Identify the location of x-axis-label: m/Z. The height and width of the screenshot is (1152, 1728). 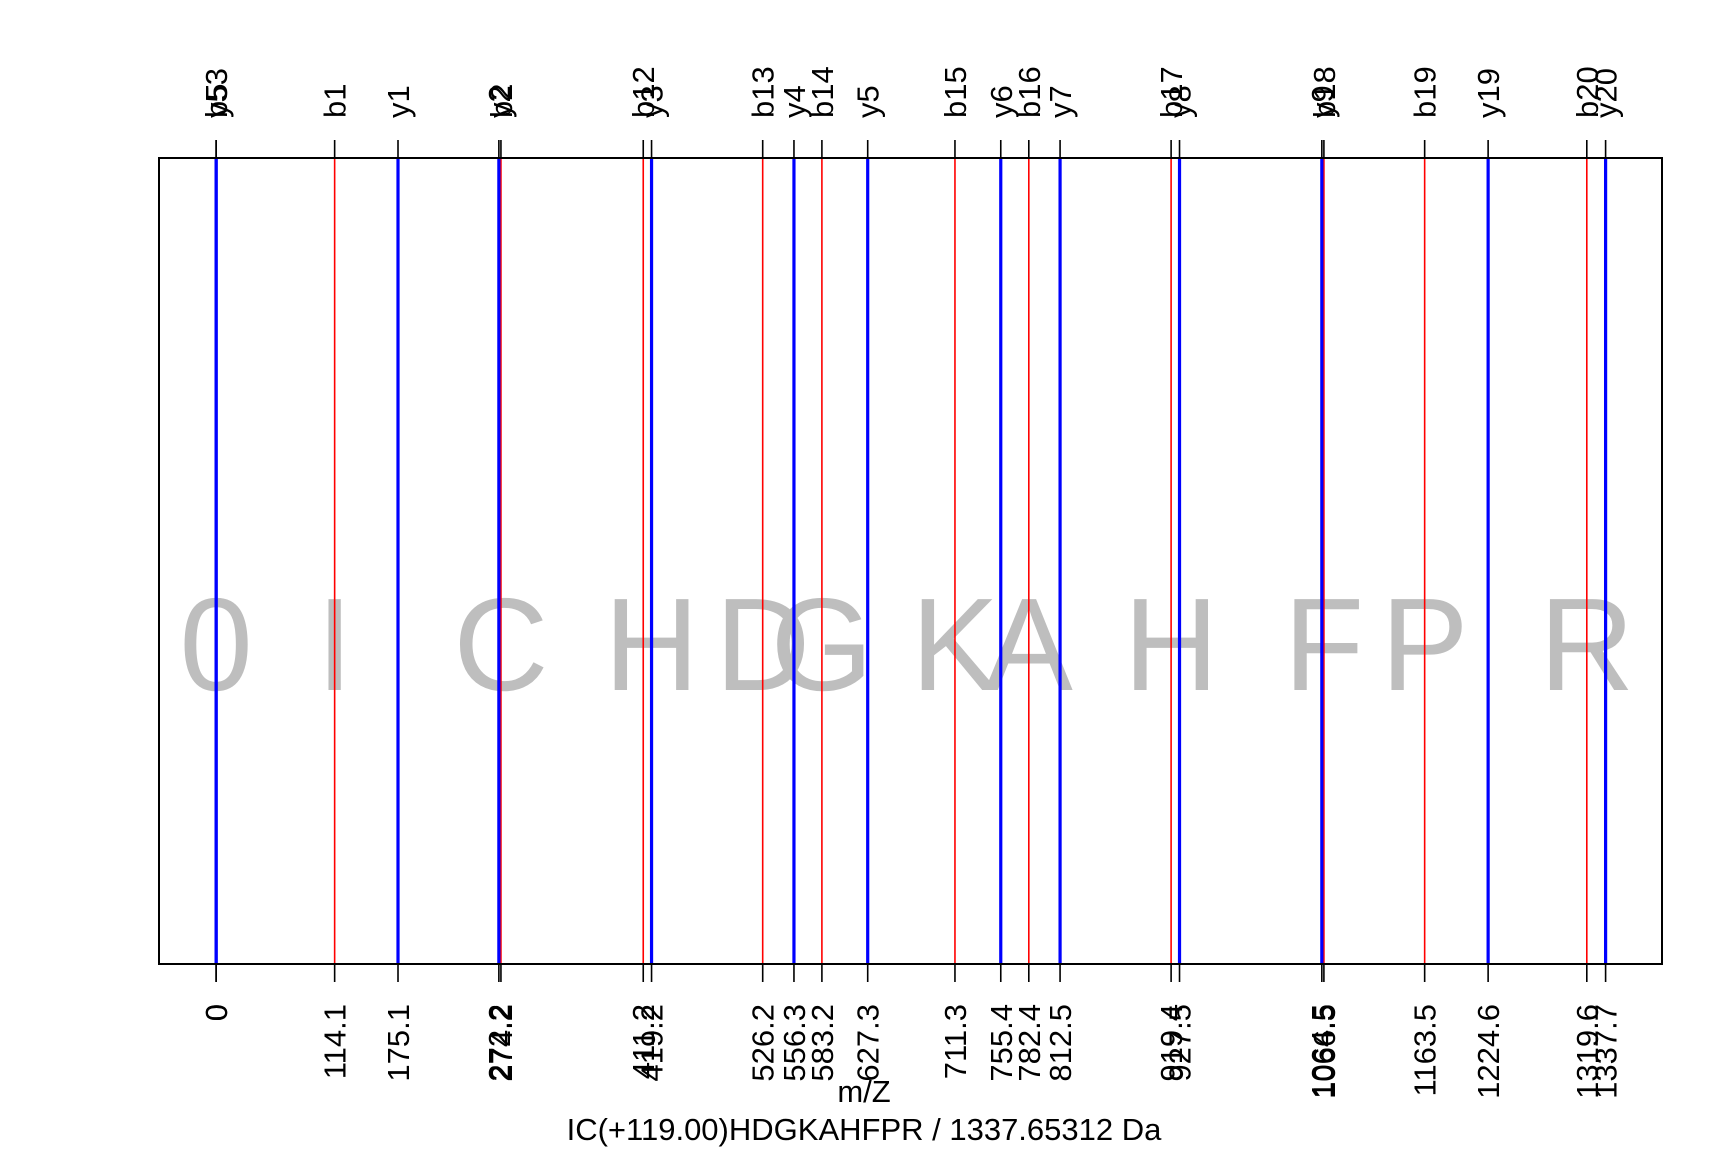
(864, 1091).